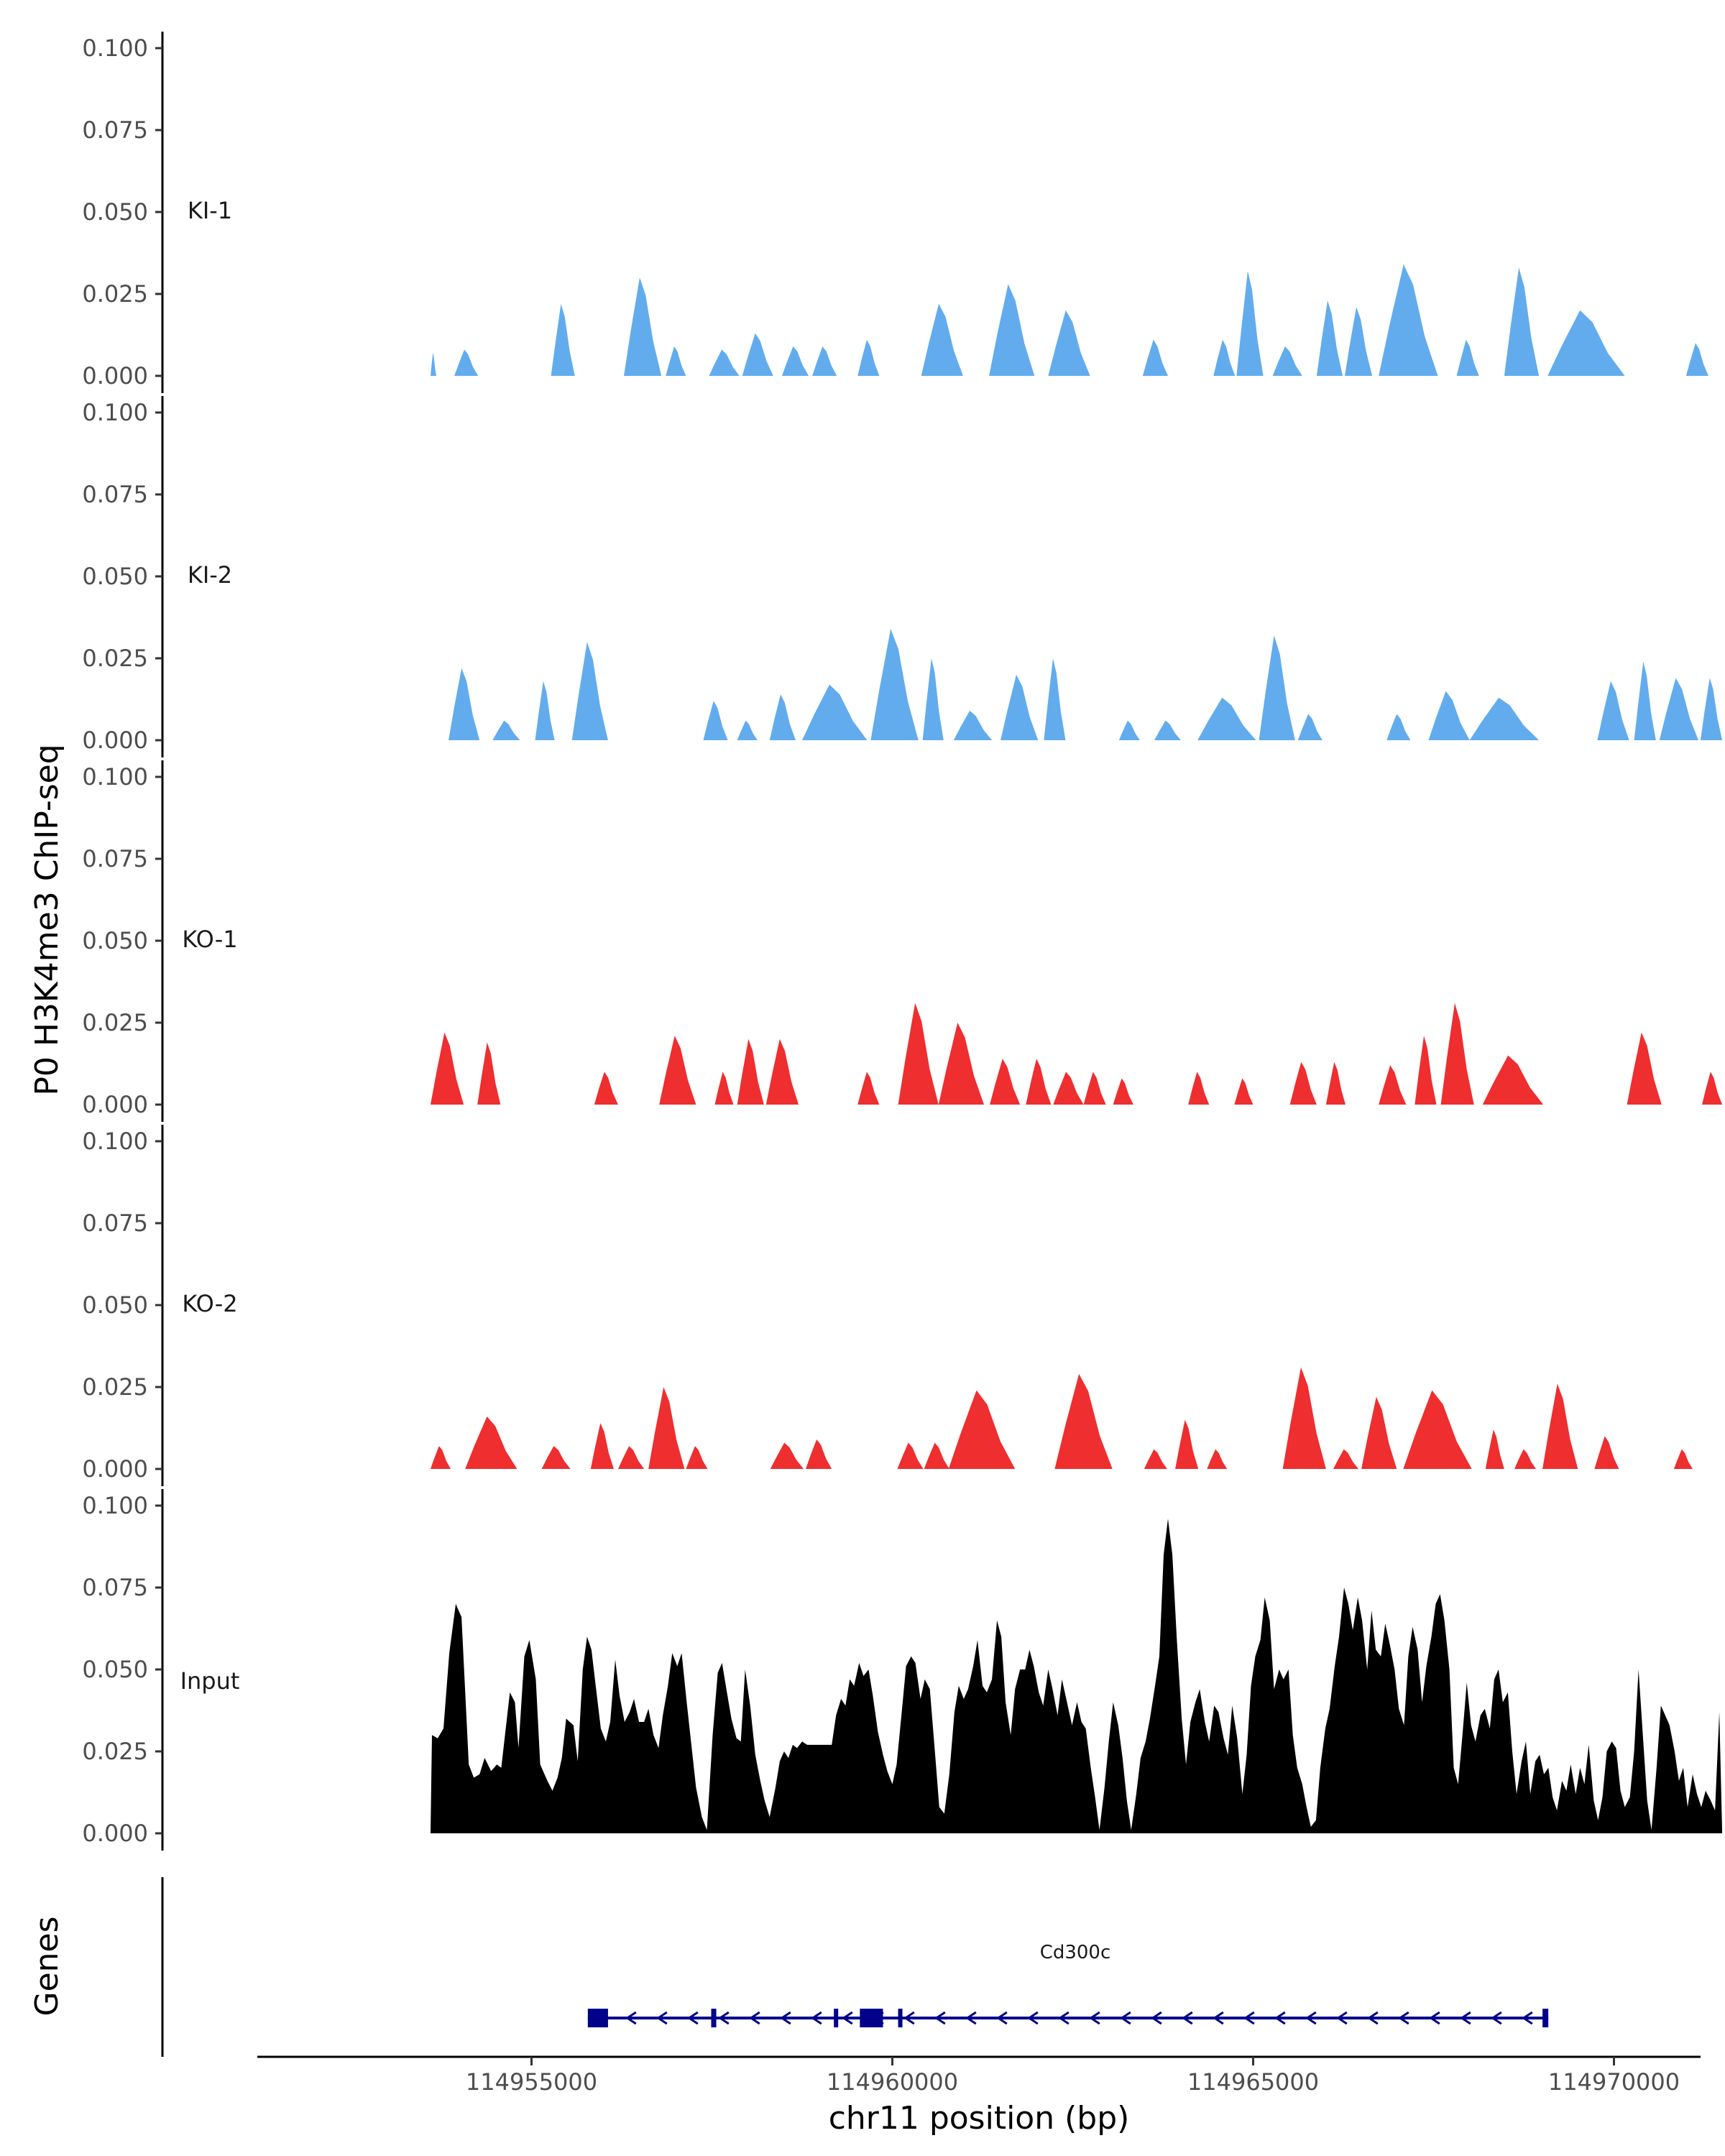 Image resolution: width=1725 pixels, height=2156 pixels. I want to click on genes-panel-title: Genes, so click(47, 1966).